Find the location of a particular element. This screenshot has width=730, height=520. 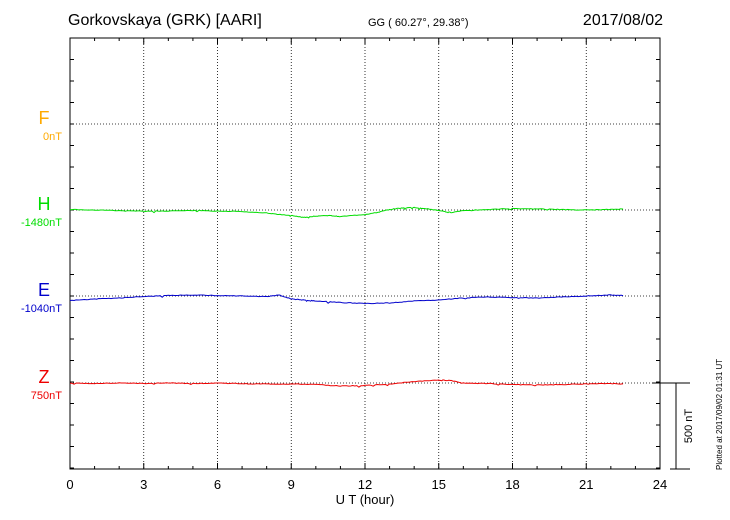

component-label-z: Z is located at coordinates (44, 377).